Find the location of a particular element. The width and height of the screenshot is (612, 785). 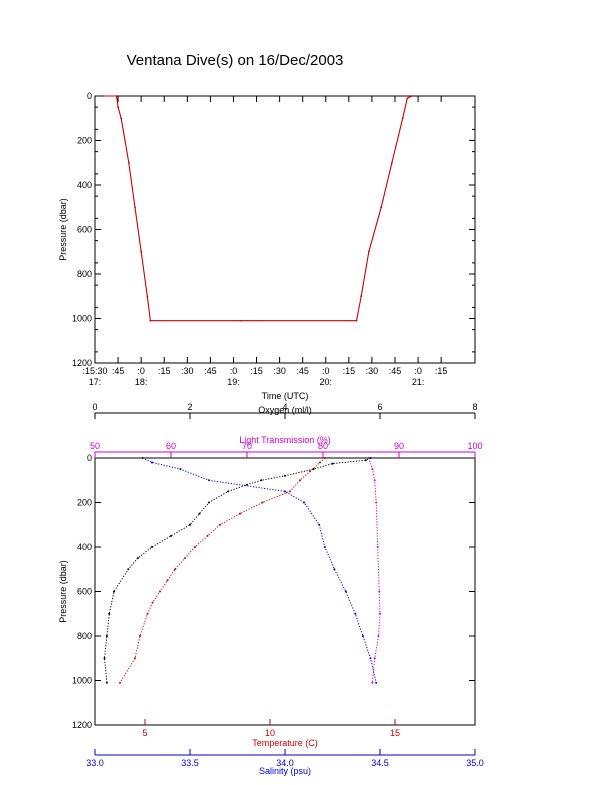

temperature-tick-label: 15 is located at coordinates (395, 733).